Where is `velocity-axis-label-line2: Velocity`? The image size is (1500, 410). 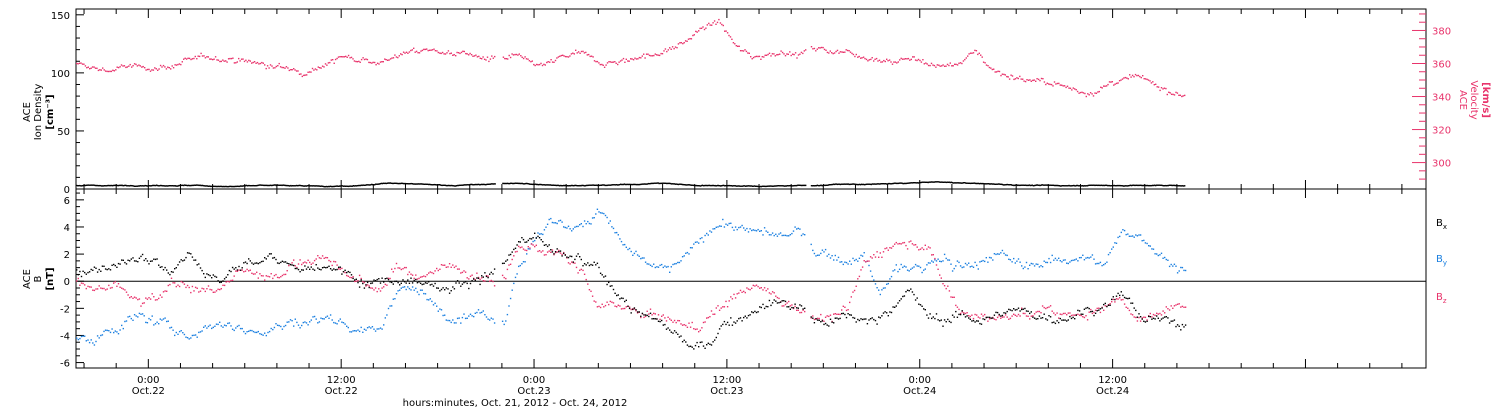
velocity-axis-label-line2: Velocity is located at coordinates (1473, 99).